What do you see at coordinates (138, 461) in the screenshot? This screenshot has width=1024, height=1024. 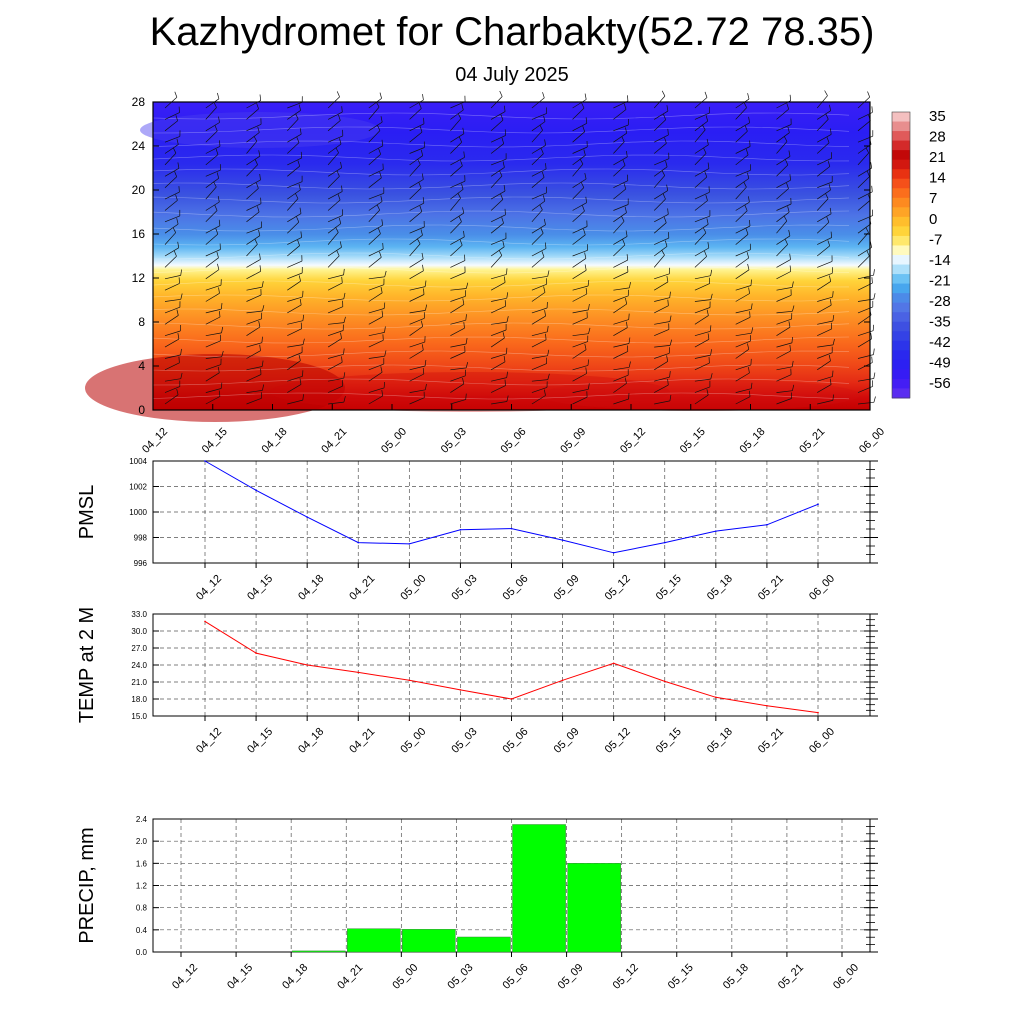 I see `pmsl-y-tick-label: 1004` at bounding box center [138, 461].